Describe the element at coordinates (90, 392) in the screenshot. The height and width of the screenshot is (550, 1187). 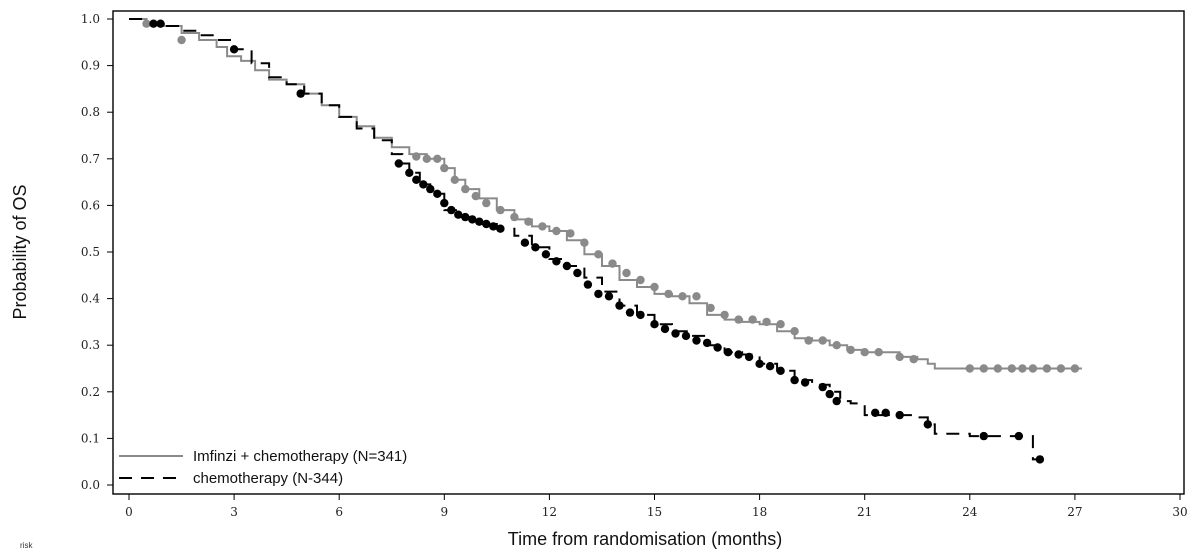
I see `y-tick-label: 0.2` at that location.